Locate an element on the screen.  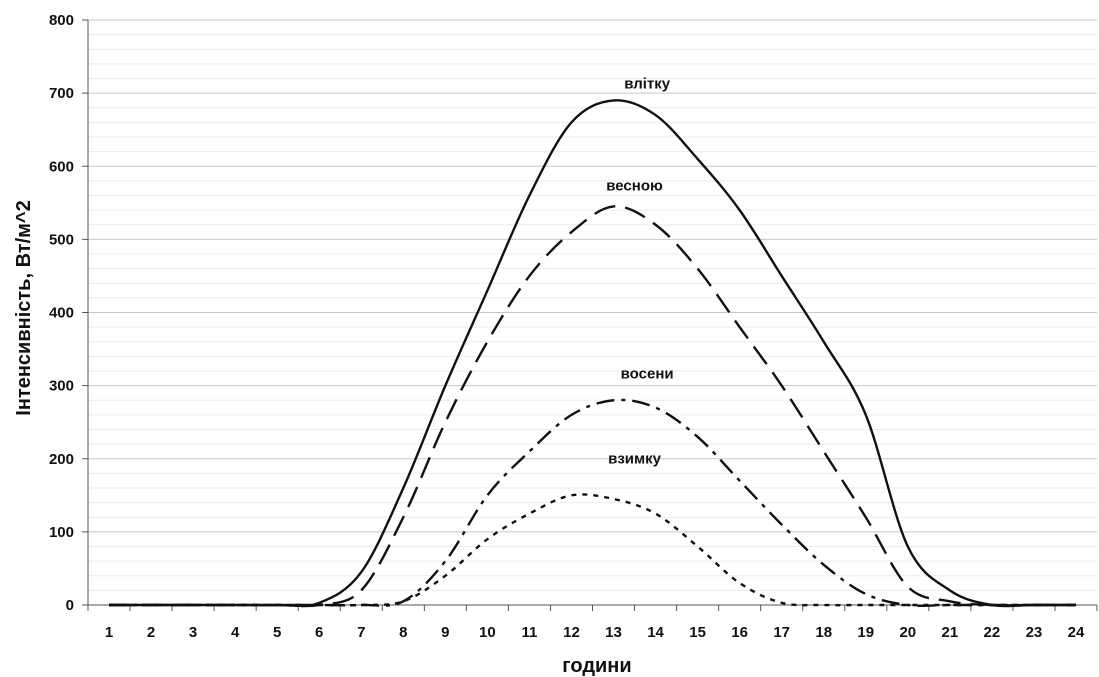
x-tick-label: 17 is located at coordinates (781, 632).